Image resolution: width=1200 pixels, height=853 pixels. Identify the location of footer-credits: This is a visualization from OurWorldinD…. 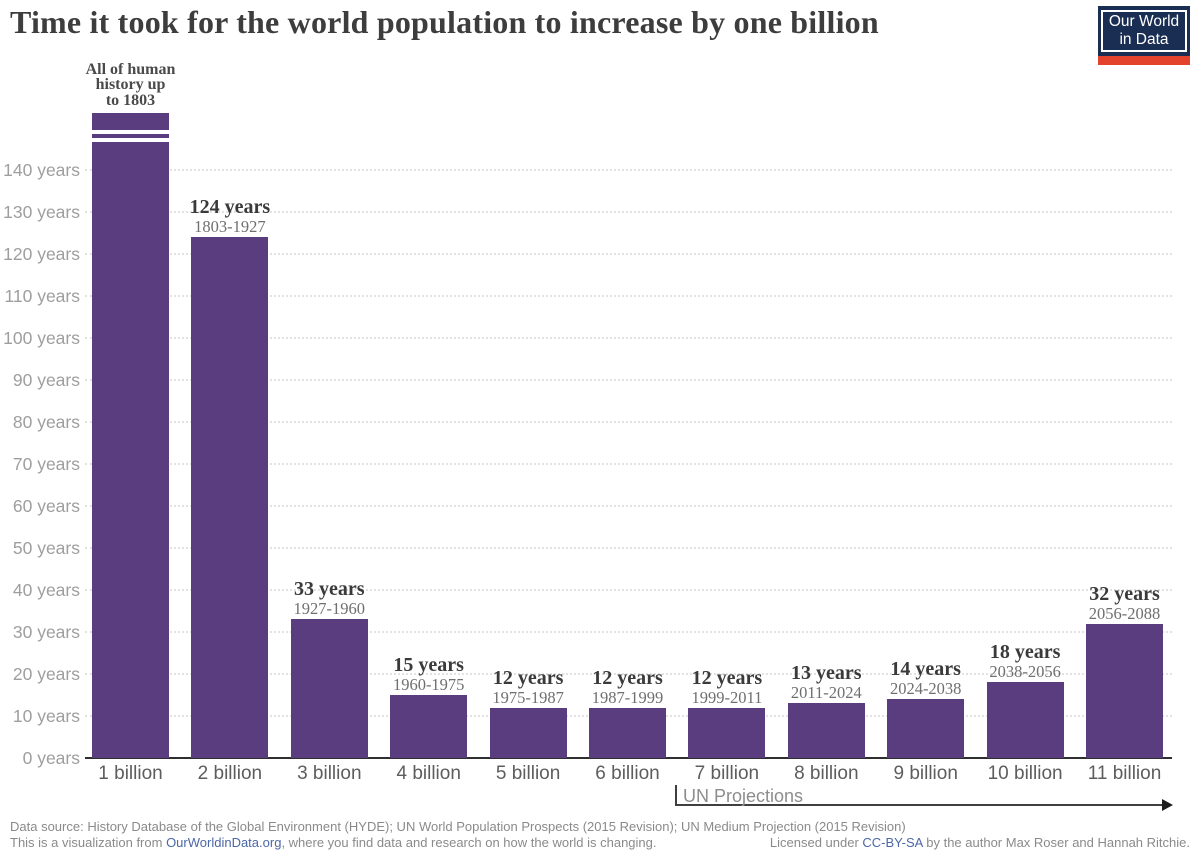
(600, 842).